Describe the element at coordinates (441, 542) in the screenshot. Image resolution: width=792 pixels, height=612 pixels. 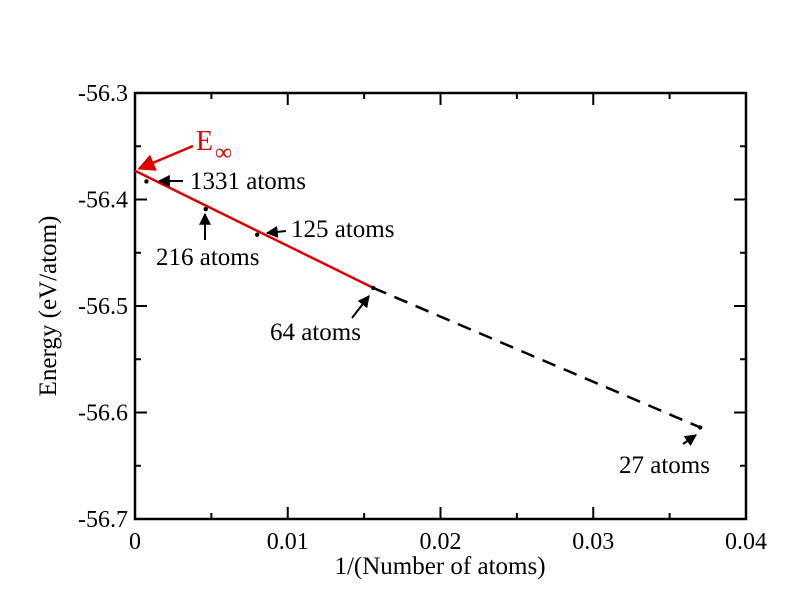
I see `x-tick-label: 0.02` at that location.